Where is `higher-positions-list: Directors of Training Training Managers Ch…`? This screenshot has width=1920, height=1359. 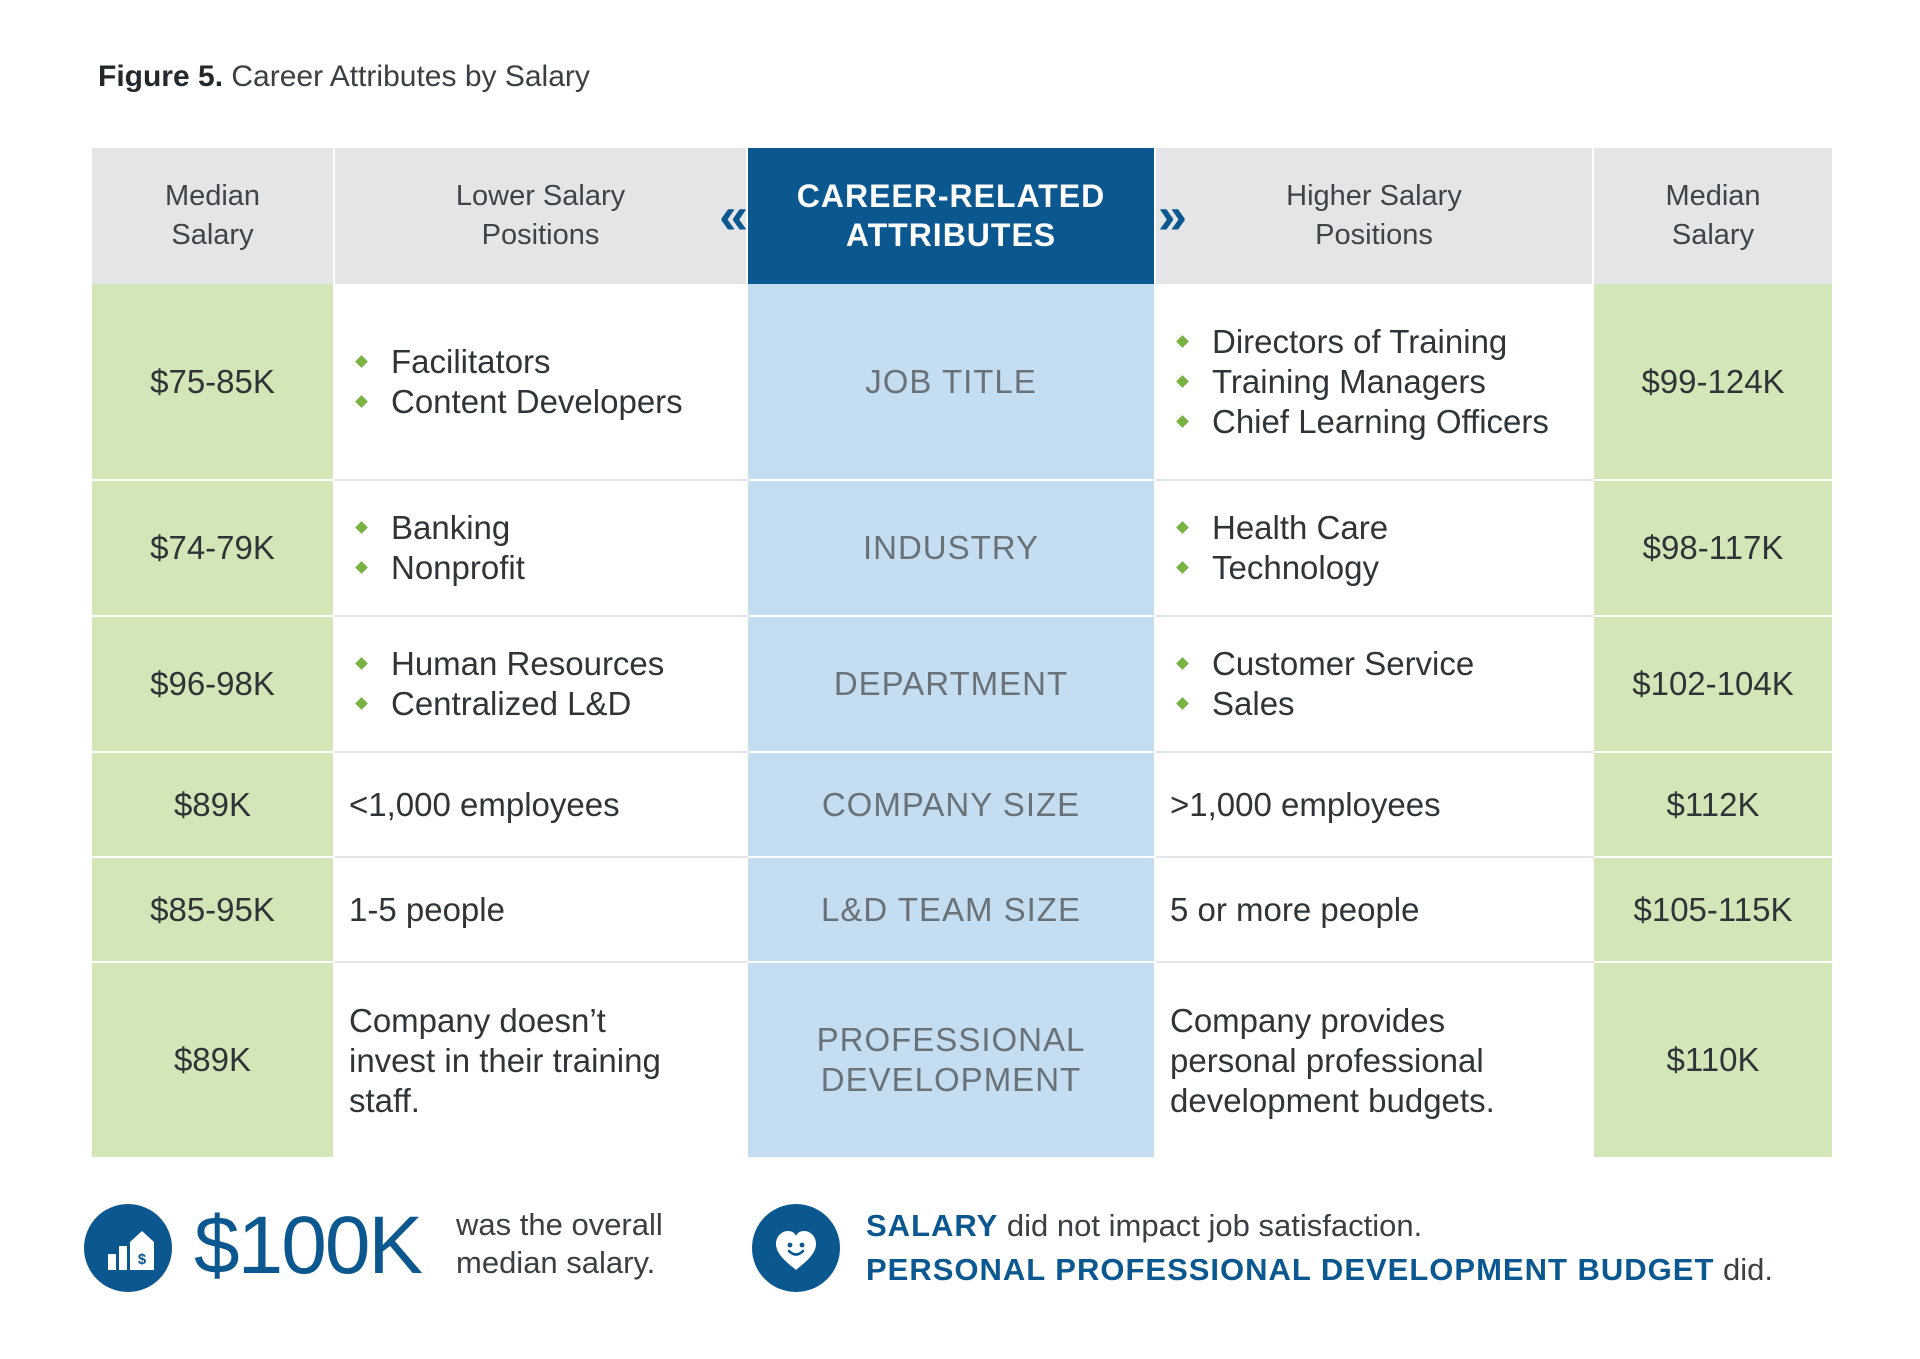
higher-positions-list: Directors of Training Training Managers Ch… is located at coordinates (1379, 382).